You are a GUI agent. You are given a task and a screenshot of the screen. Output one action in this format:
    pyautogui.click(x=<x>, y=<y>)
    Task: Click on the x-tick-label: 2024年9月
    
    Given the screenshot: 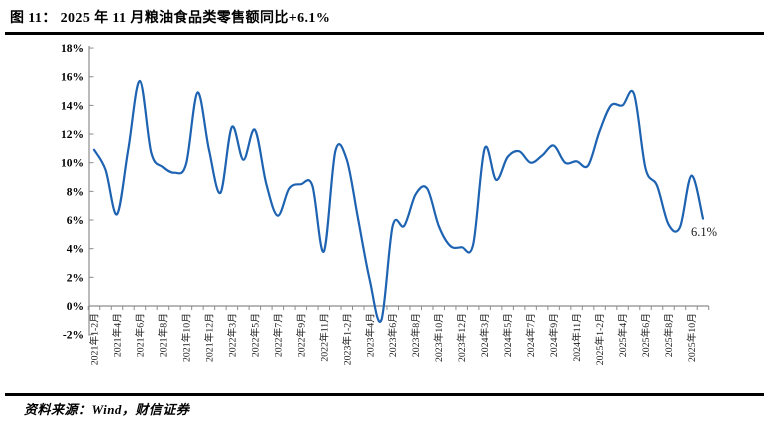 What is the action you would take?
    pyautogui.click(x=553, y=335)
    